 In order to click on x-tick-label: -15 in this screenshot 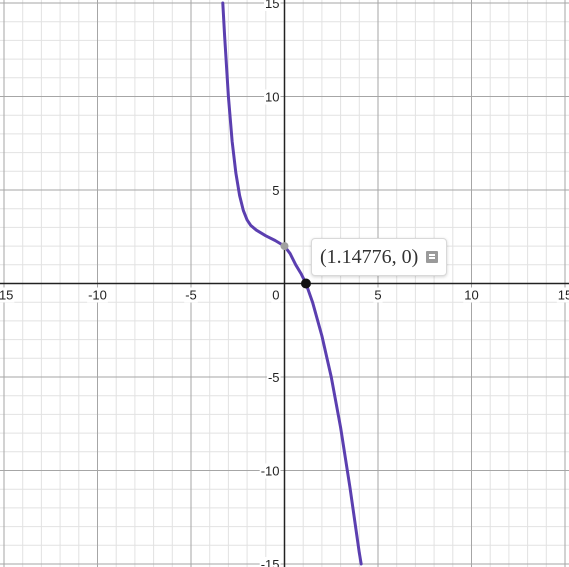, I will do `click(6, 295)`.